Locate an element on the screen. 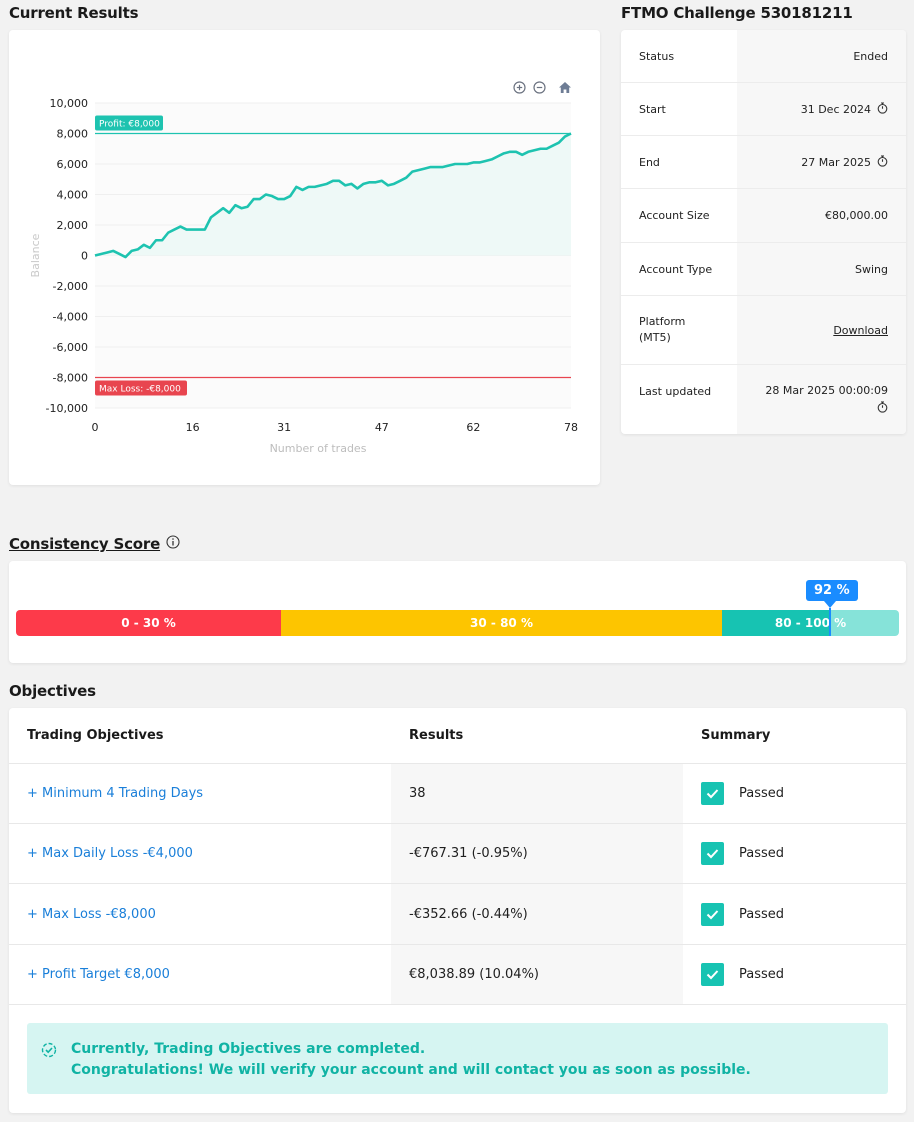 This screenshot has height=1122, width=914. y-tick-label: 2,000 is located at coordinates (73, 225).